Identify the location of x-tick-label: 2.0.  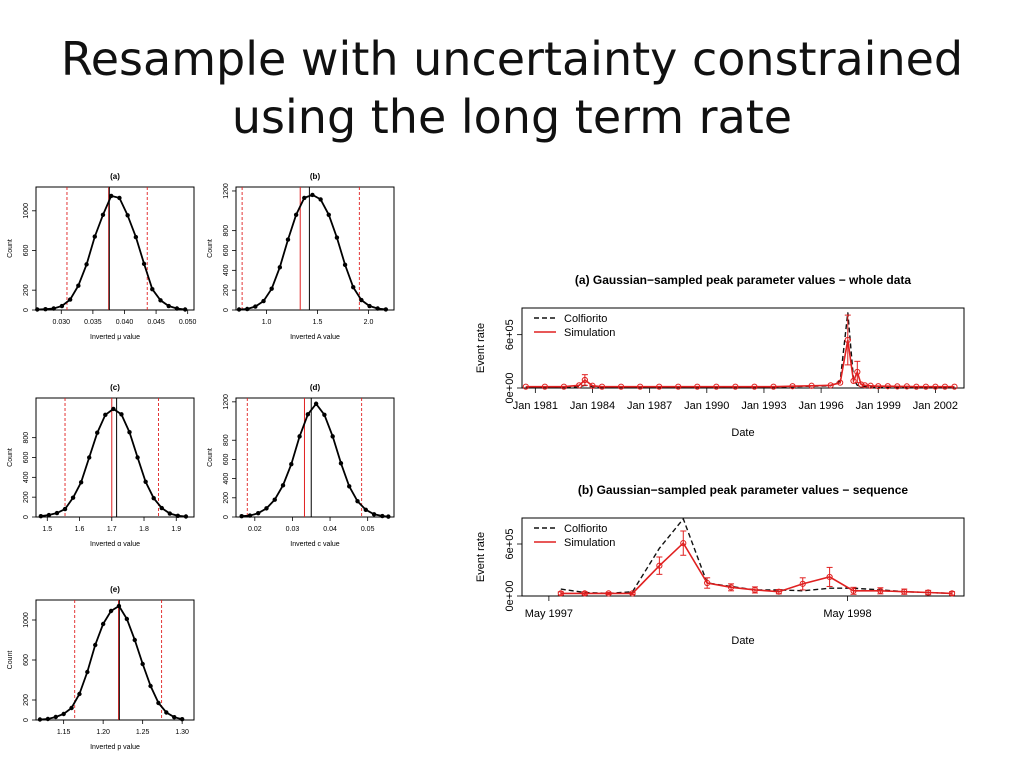
(369, 322).